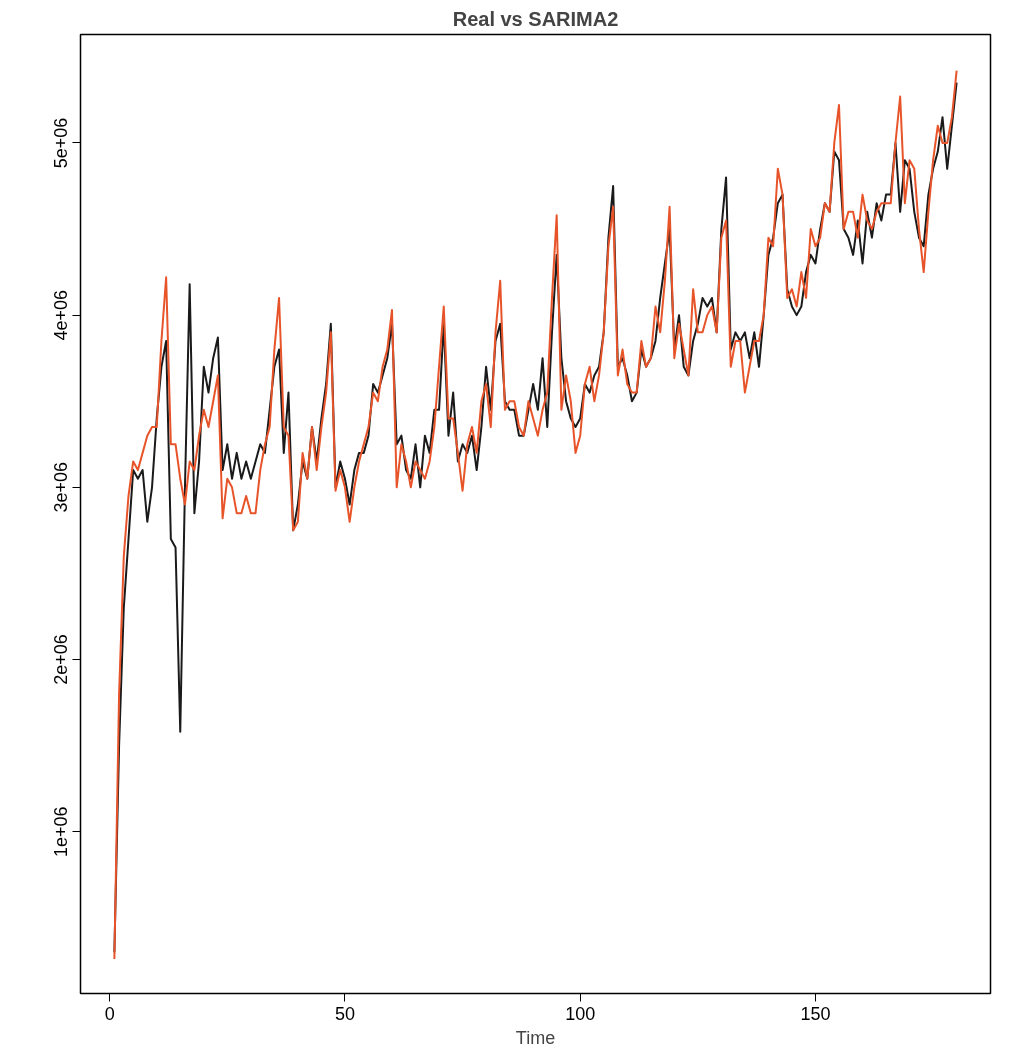 Image resolution: width=1010 pixels, height=1059 pixels. I want to click on y-tick-label: 4e+06, so click(61, 315).